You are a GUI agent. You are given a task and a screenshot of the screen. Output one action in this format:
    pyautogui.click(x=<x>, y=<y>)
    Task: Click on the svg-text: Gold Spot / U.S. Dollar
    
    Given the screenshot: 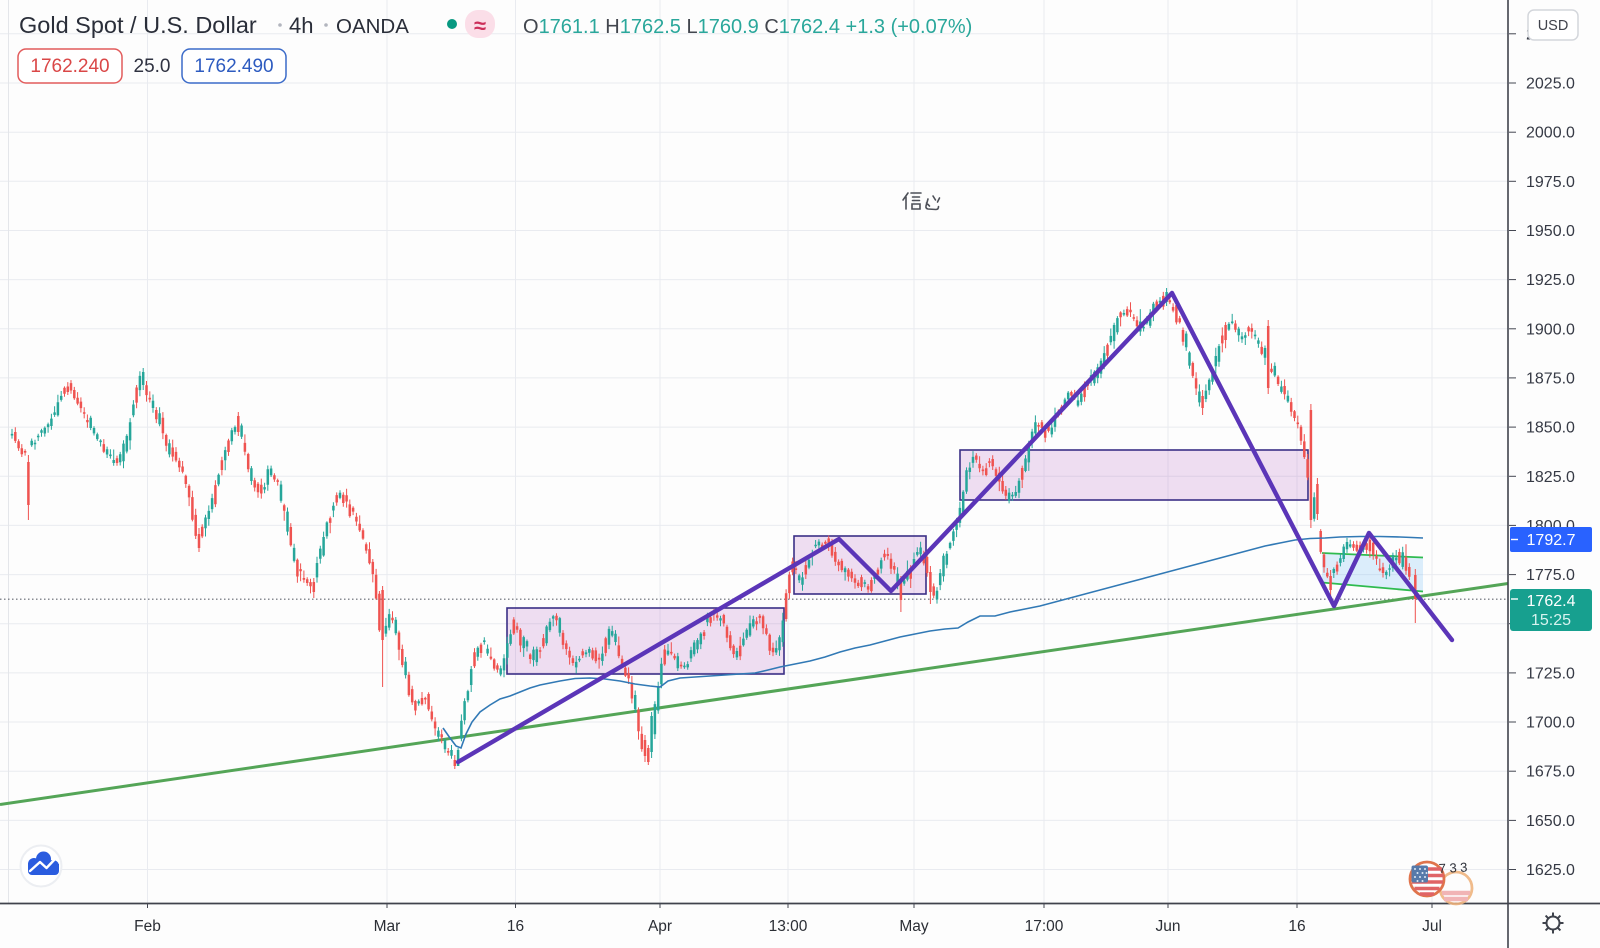 What is the action you would take?
    pyautogui.click(x=138, y=25)
    